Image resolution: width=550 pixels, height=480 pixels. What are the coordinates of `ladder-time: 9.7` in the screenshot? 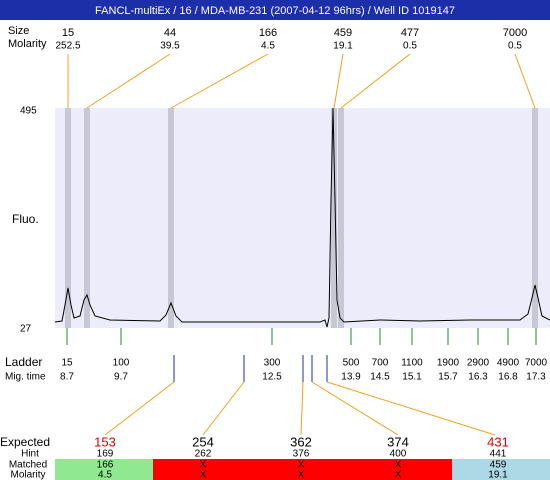 It's located at (121, 377).